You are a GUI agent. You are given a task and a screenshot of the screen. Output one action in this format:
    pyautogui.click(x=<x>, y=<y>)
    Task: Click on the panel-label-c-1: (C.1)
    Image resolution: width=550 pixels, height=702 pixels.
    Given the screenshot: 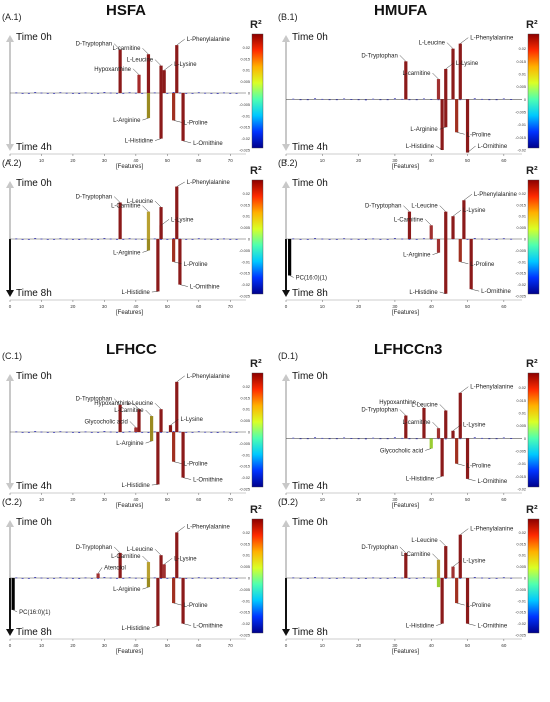 What is the action you would take?
    pyautogui.click(x=12, y=356)
    